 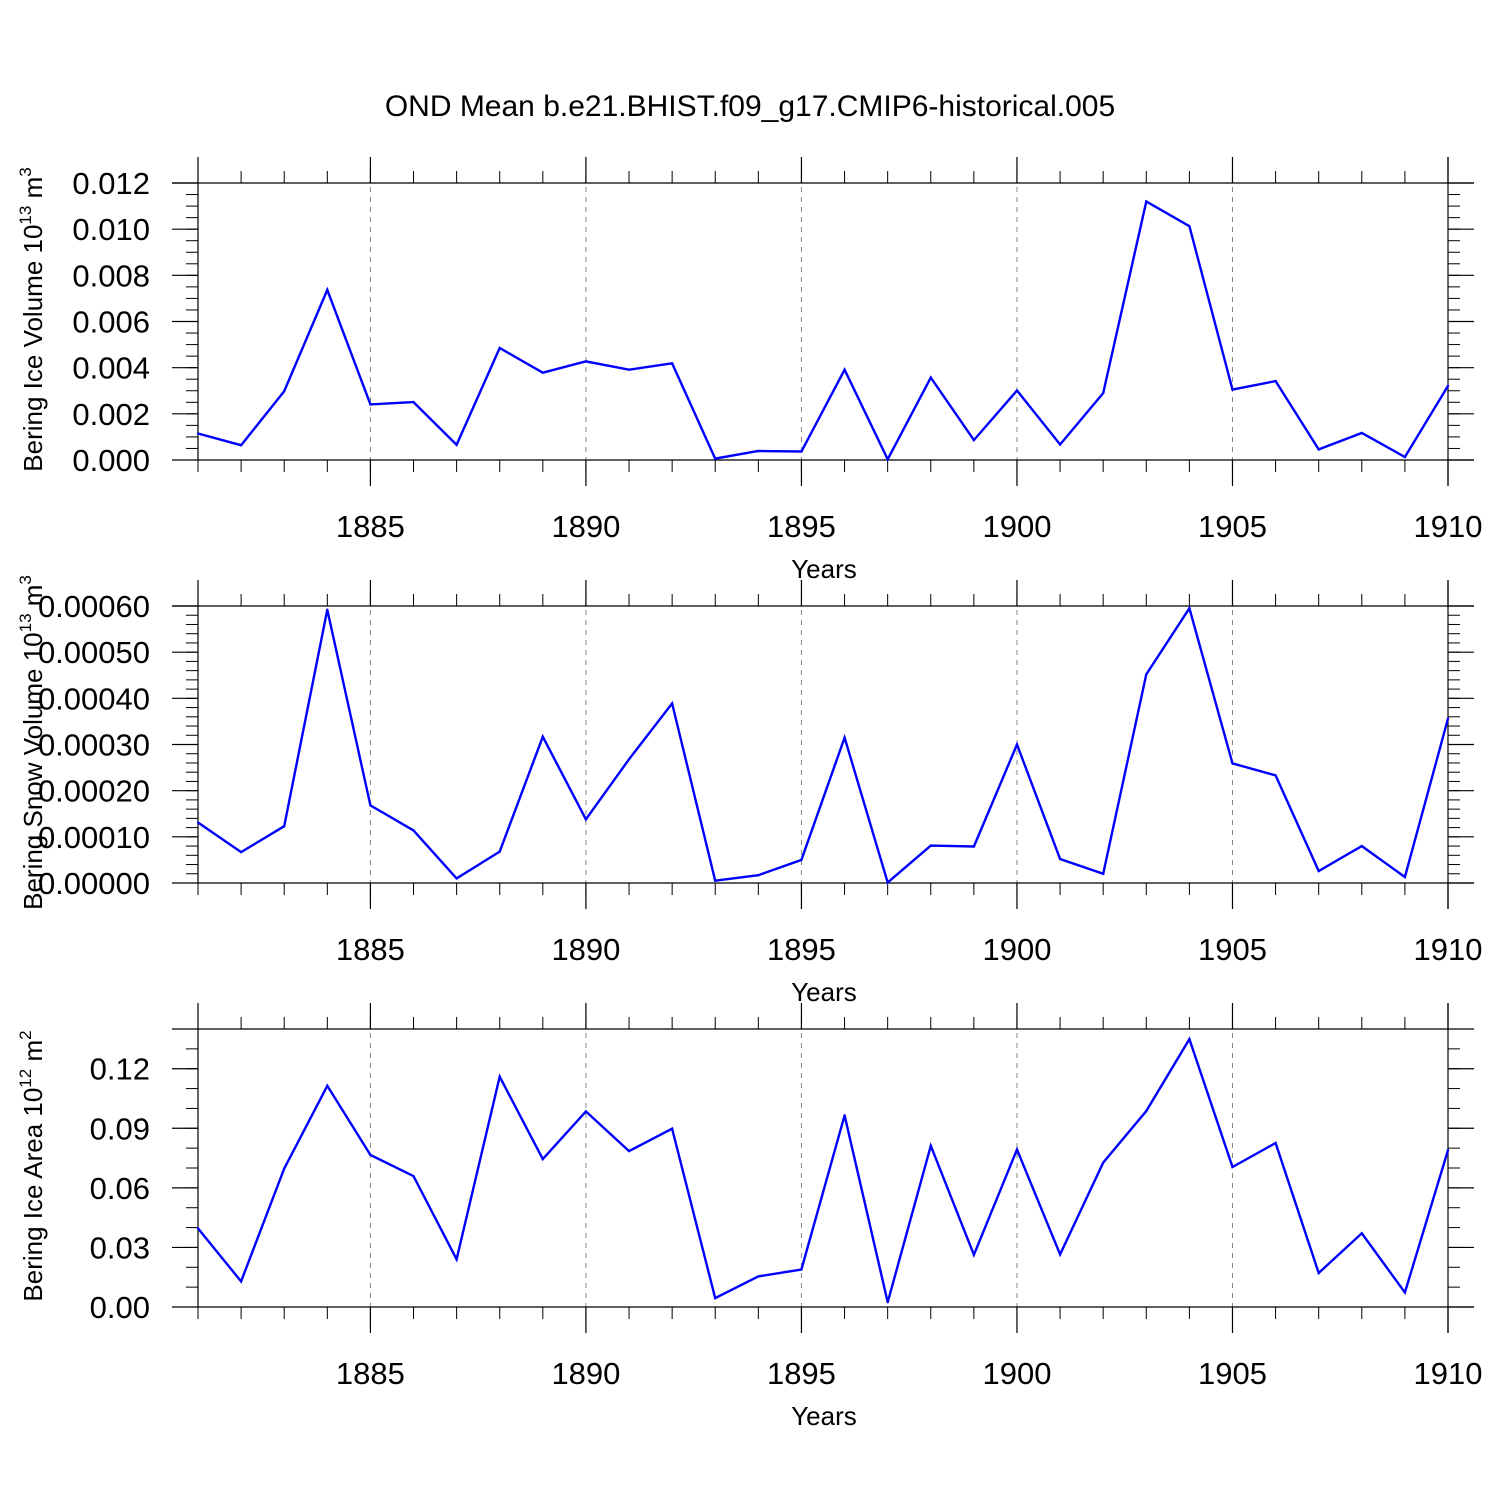 I want to click on y-tick-label: 0.06, so click(x=120, y=1188).